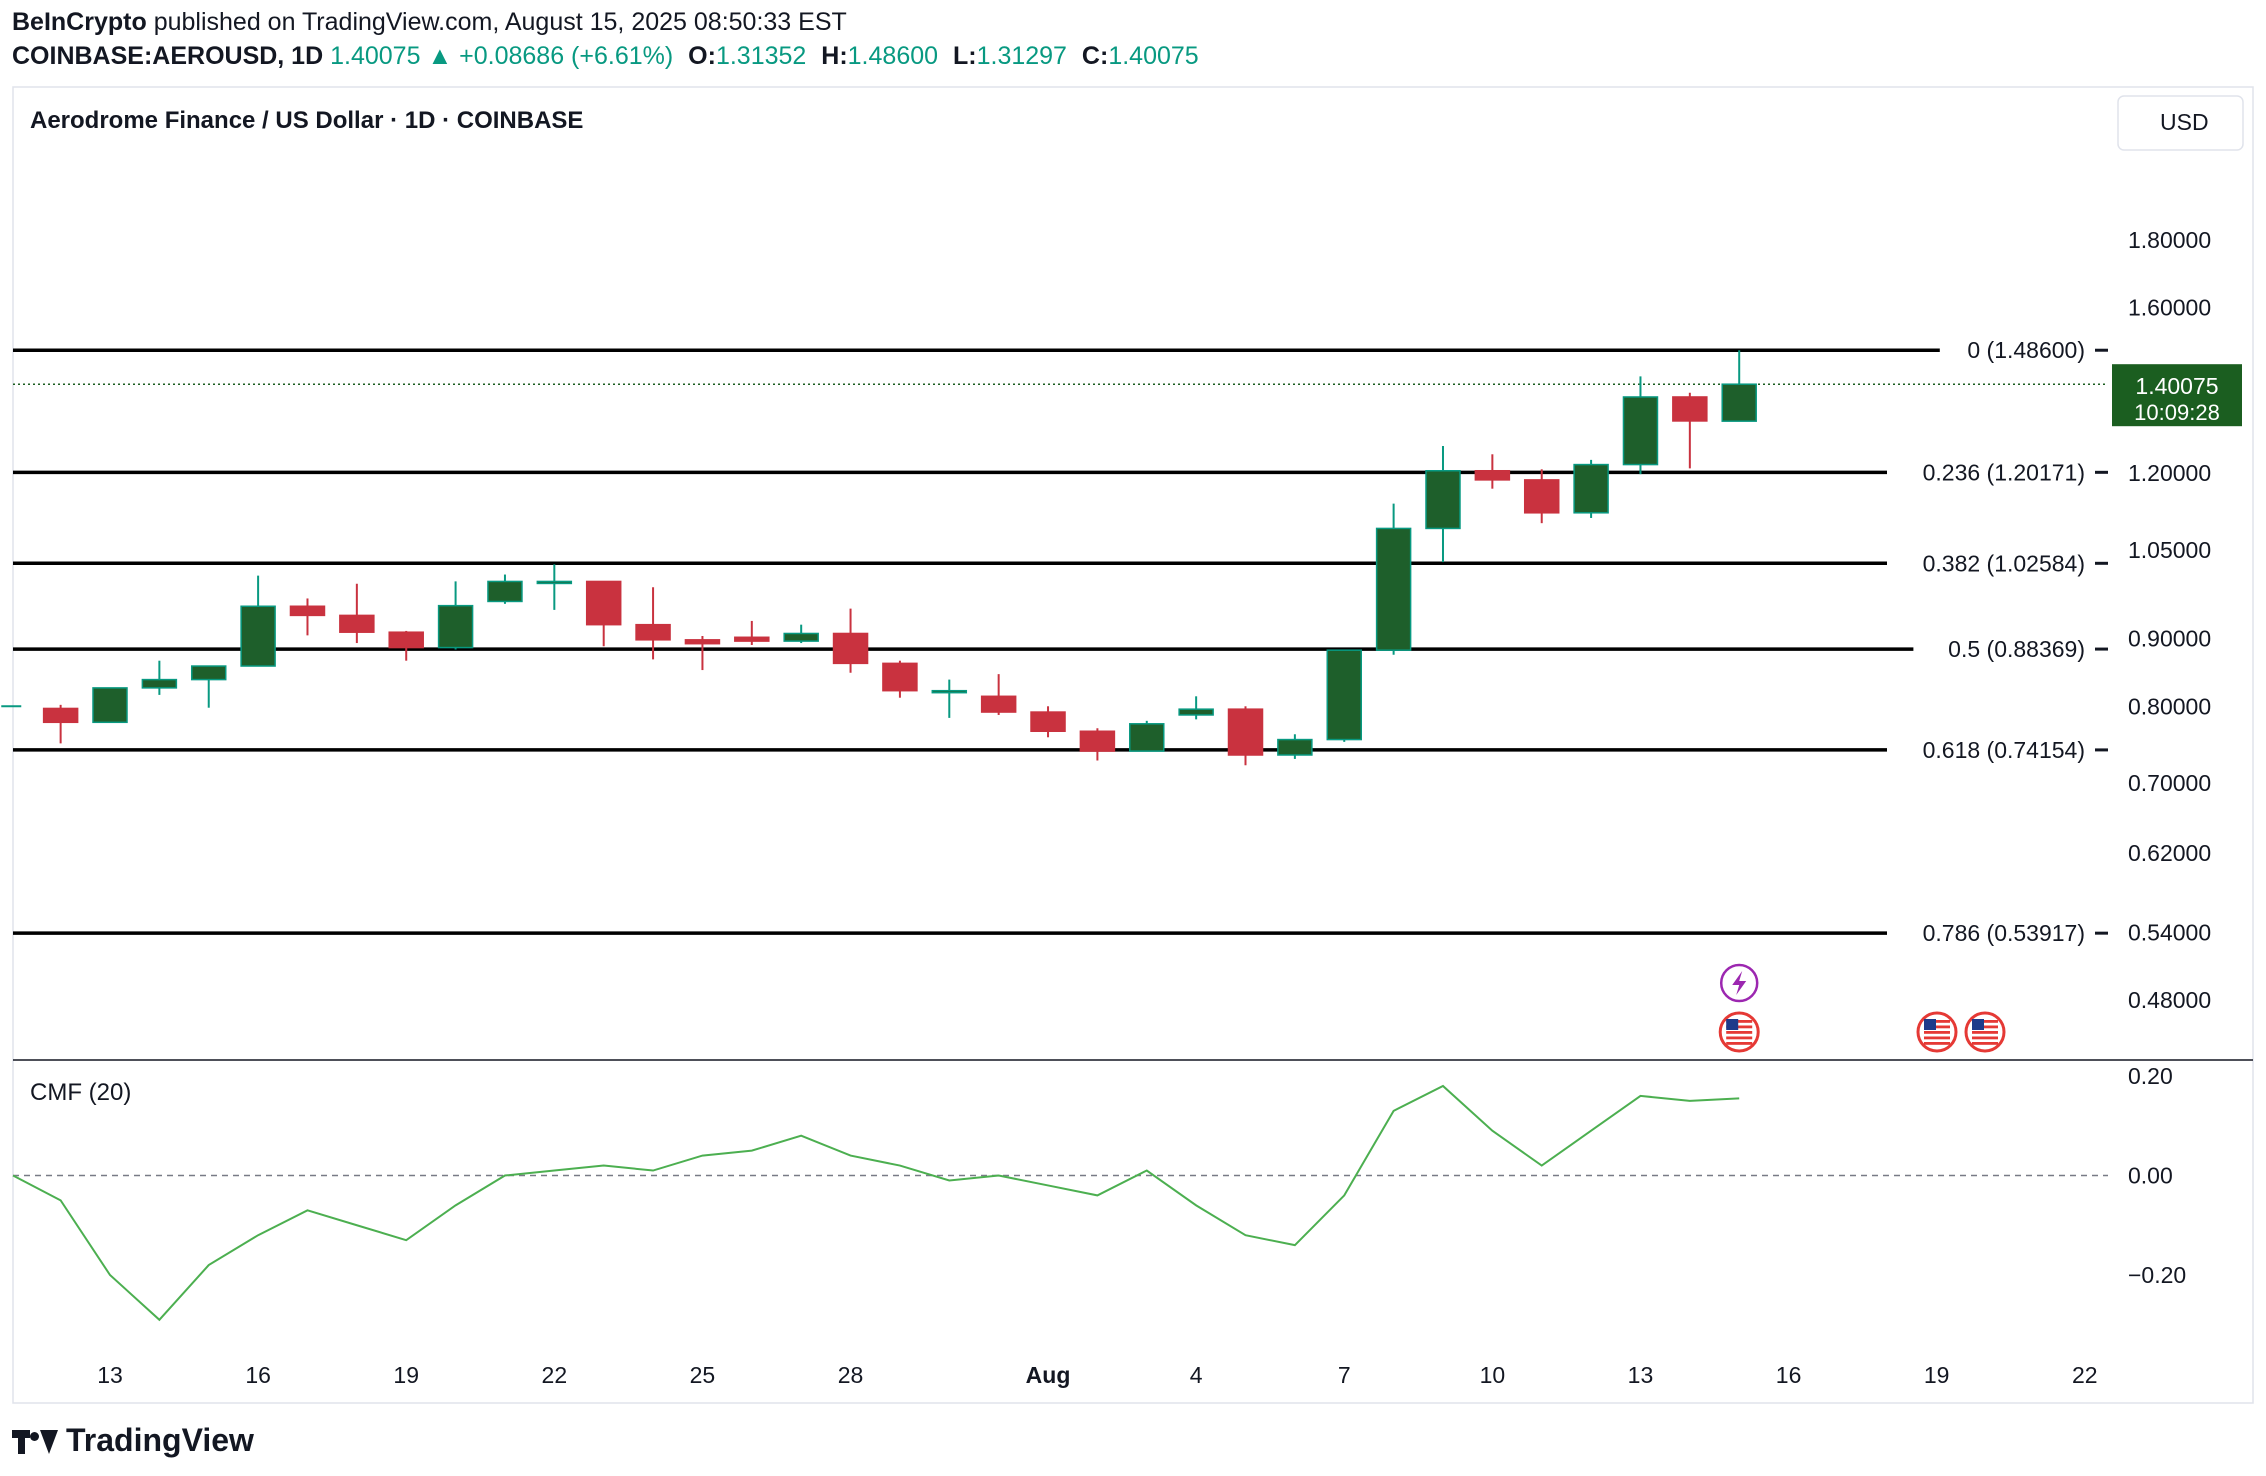 The width and height of the screenshot is (2266, 1476). I want to click on high-value: 1.48600, so click(893, 56).